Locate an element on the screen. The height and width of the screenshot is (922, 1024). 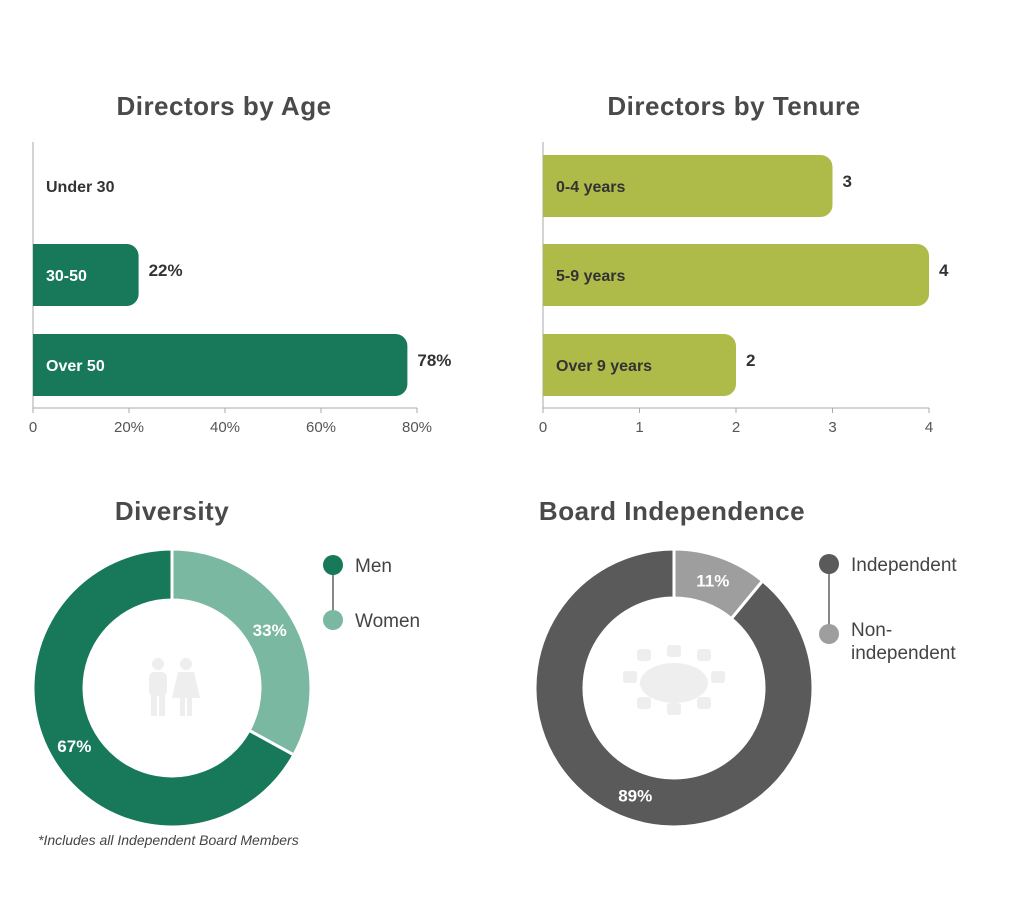
donut-slice-men is located at coordinates (163, 688).